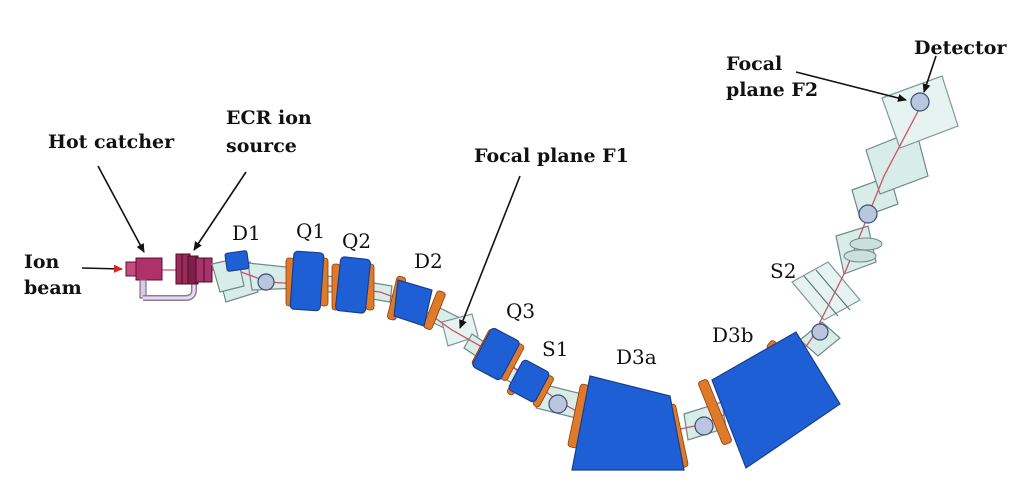 The width and height of the screenshot is (1032, 503). What do you see at coordinates (558, 404) in the screenshot?
I see `s1-diagnostic-port` at bounding box center [558, 404].